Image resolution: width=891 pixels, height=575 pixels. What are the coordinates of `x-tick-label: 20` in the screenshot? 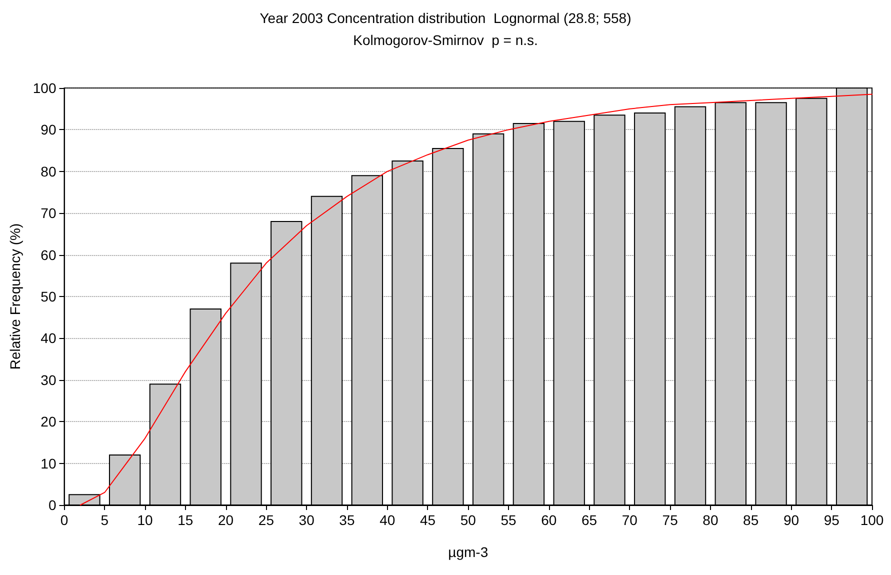 It's located at (226, 520).